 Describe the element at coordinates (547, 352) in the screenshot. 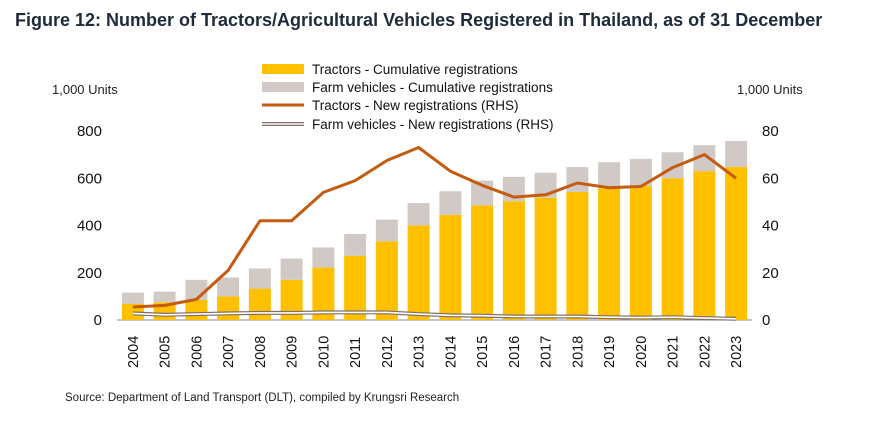

I see `x-tick-label: 2017` at that location.